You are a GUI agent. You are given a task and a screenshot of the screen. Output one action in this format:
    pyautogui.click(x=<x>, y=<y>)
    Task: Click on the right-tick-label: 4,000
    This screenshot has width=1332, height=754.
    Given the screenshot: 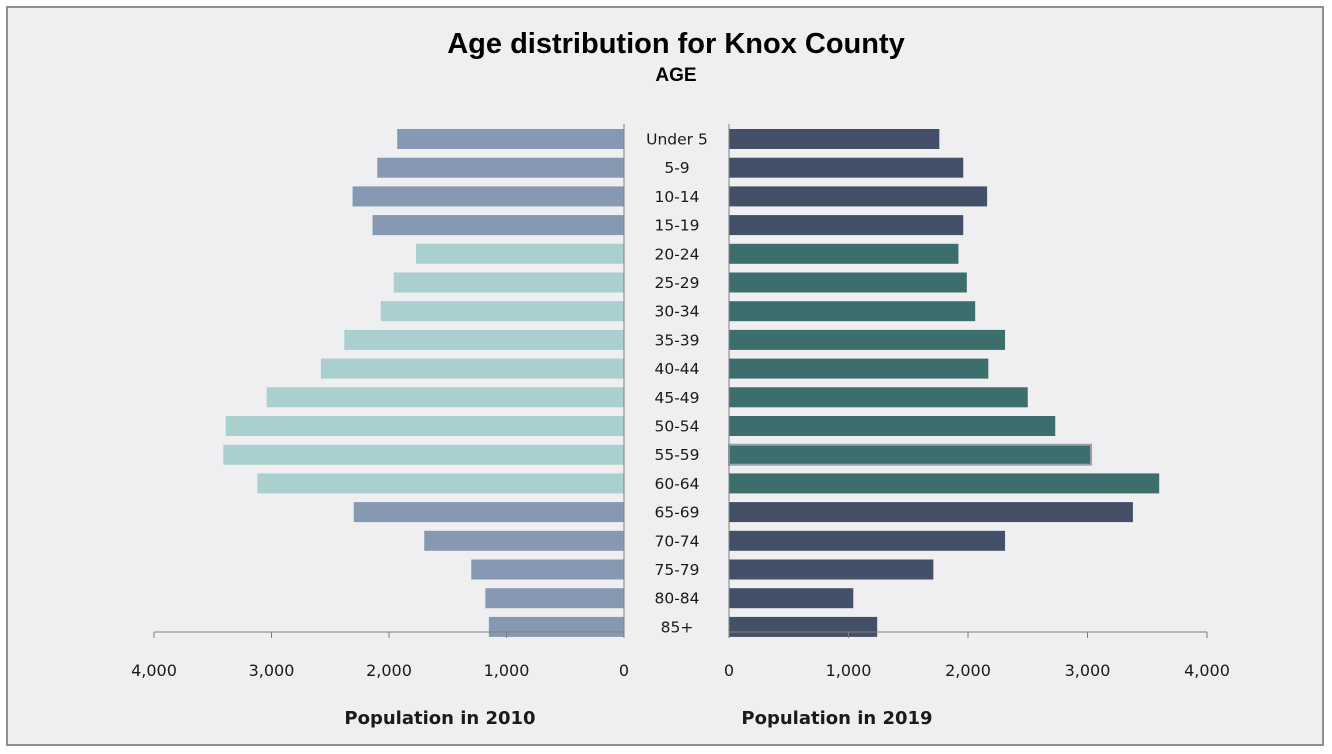 What is the action you would take?
    pyautogui.click(x=1207, y=670)
    